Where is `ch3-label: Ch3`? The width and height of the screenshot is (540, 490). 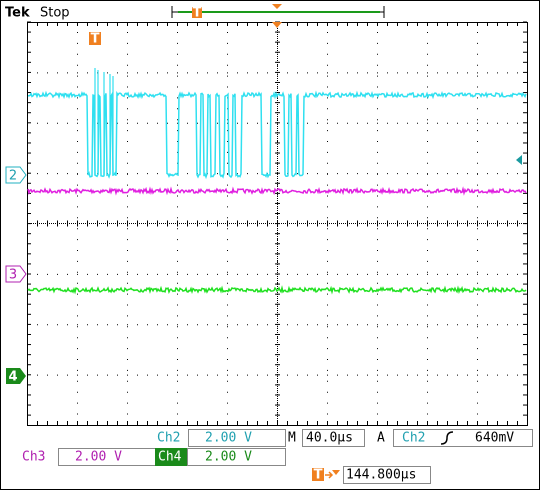
ch3-label: Ch3 is located at coordinates (33, 457).